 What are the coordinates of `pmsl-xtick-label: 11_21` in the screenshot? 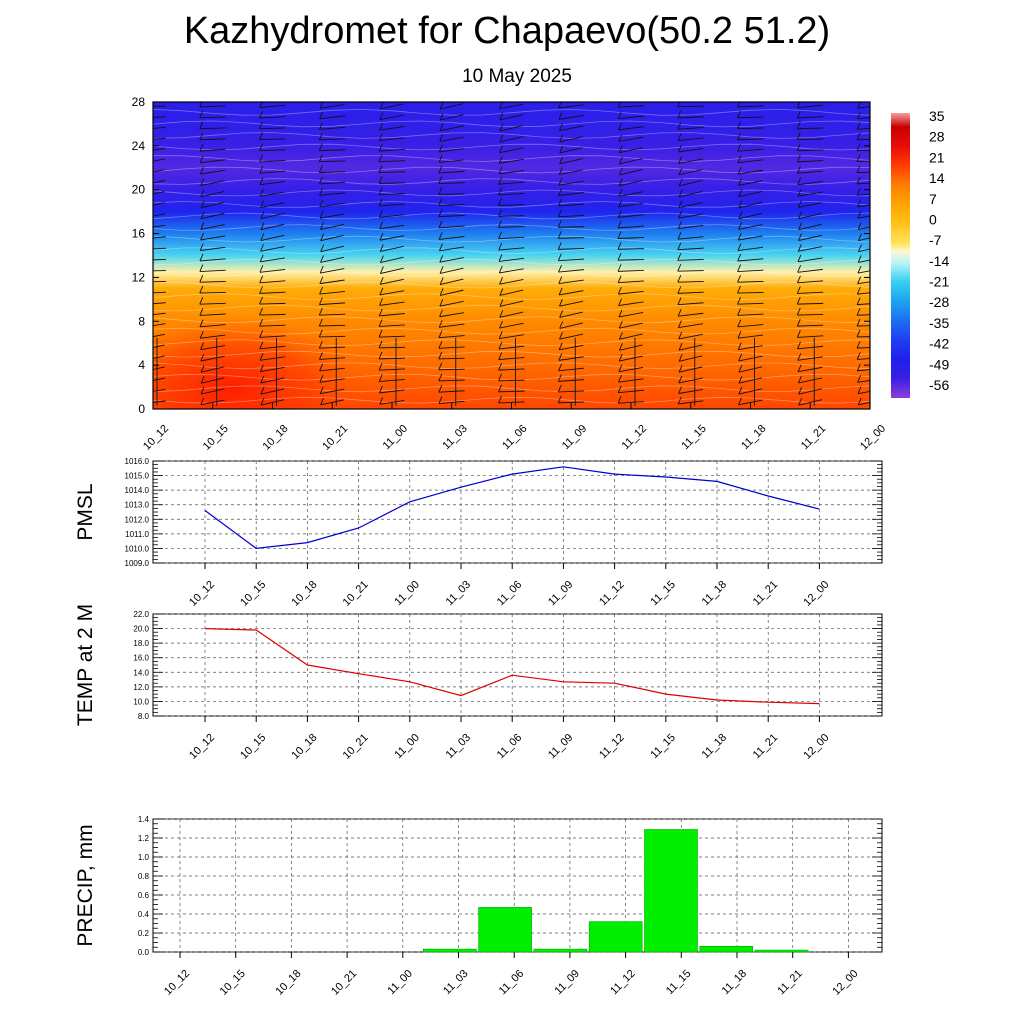 It's located at (766, 594).